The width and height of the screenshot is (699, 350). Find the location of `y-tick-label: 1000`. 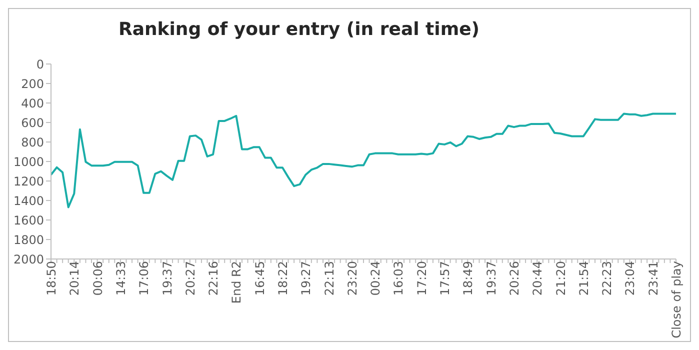

y-tick-label: 1000 is located at coordinates (28, 161).